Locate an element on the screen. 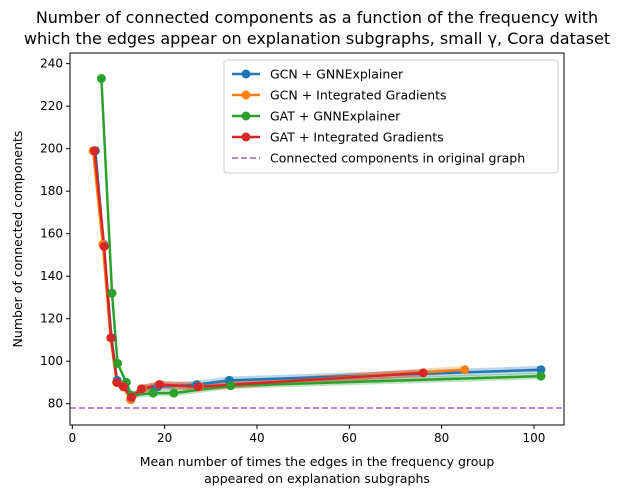 The image size is (631, 494). y-axis-label: Number of connected components is located at coordinates (17, 239).